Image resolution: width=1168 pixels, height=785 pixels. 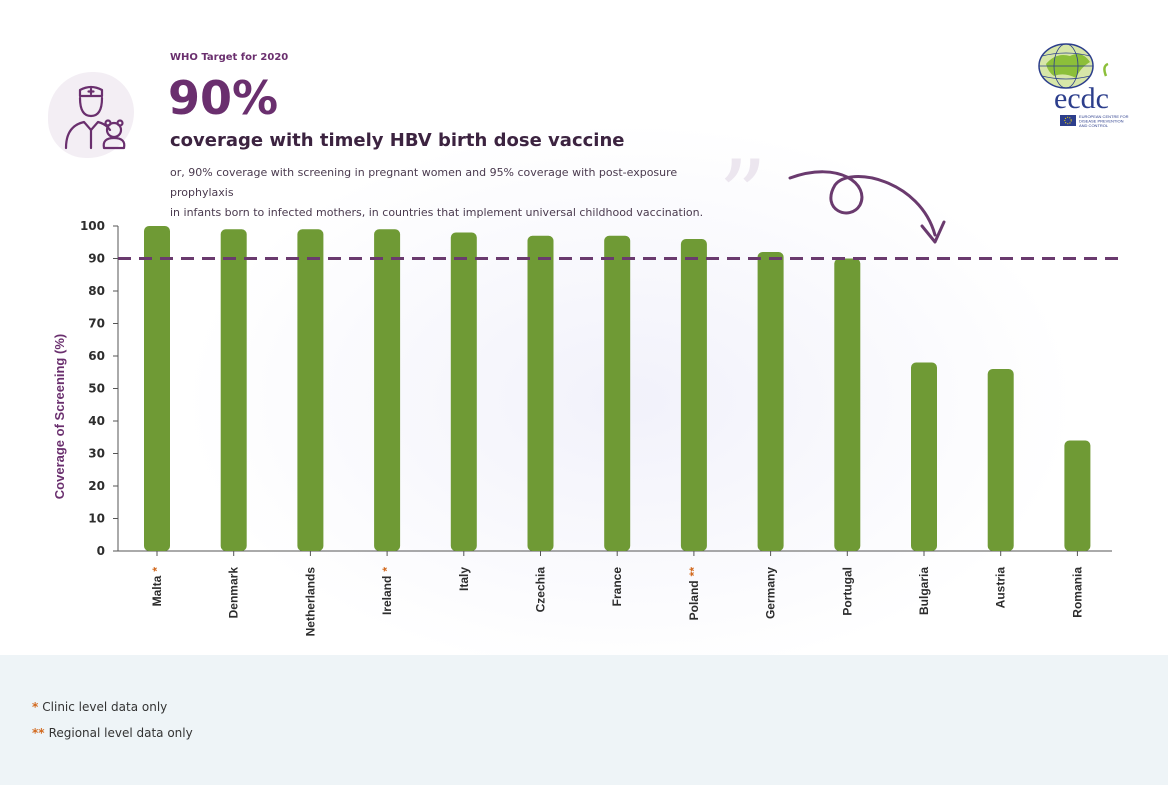 I want to click on x-tick-label-marker: **, so click(x=694, y=572).